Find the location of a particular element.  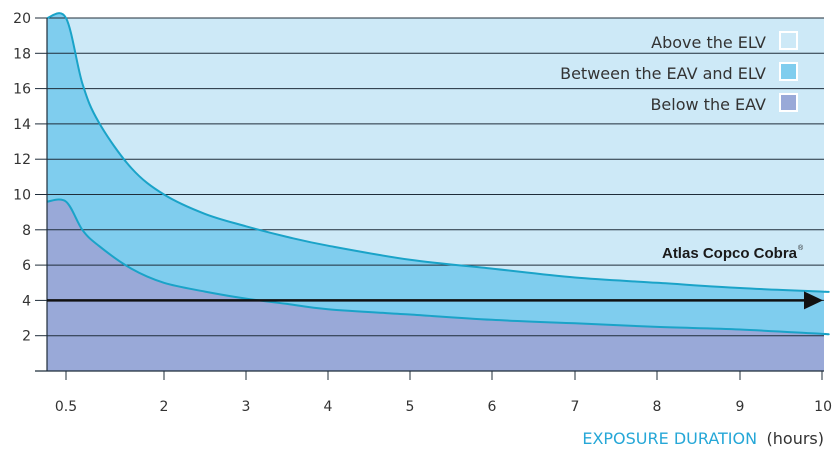

cobra-label: Atlas Copco Cobra is located at coordinates (730, 253).